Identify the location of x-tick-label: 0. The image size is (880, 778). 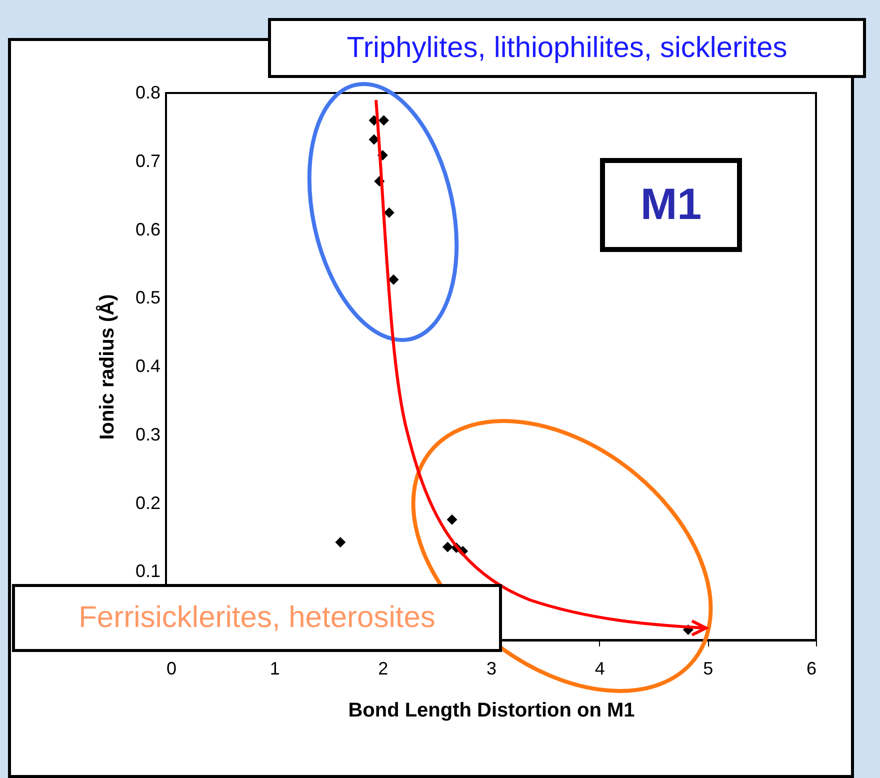
(171, 668).